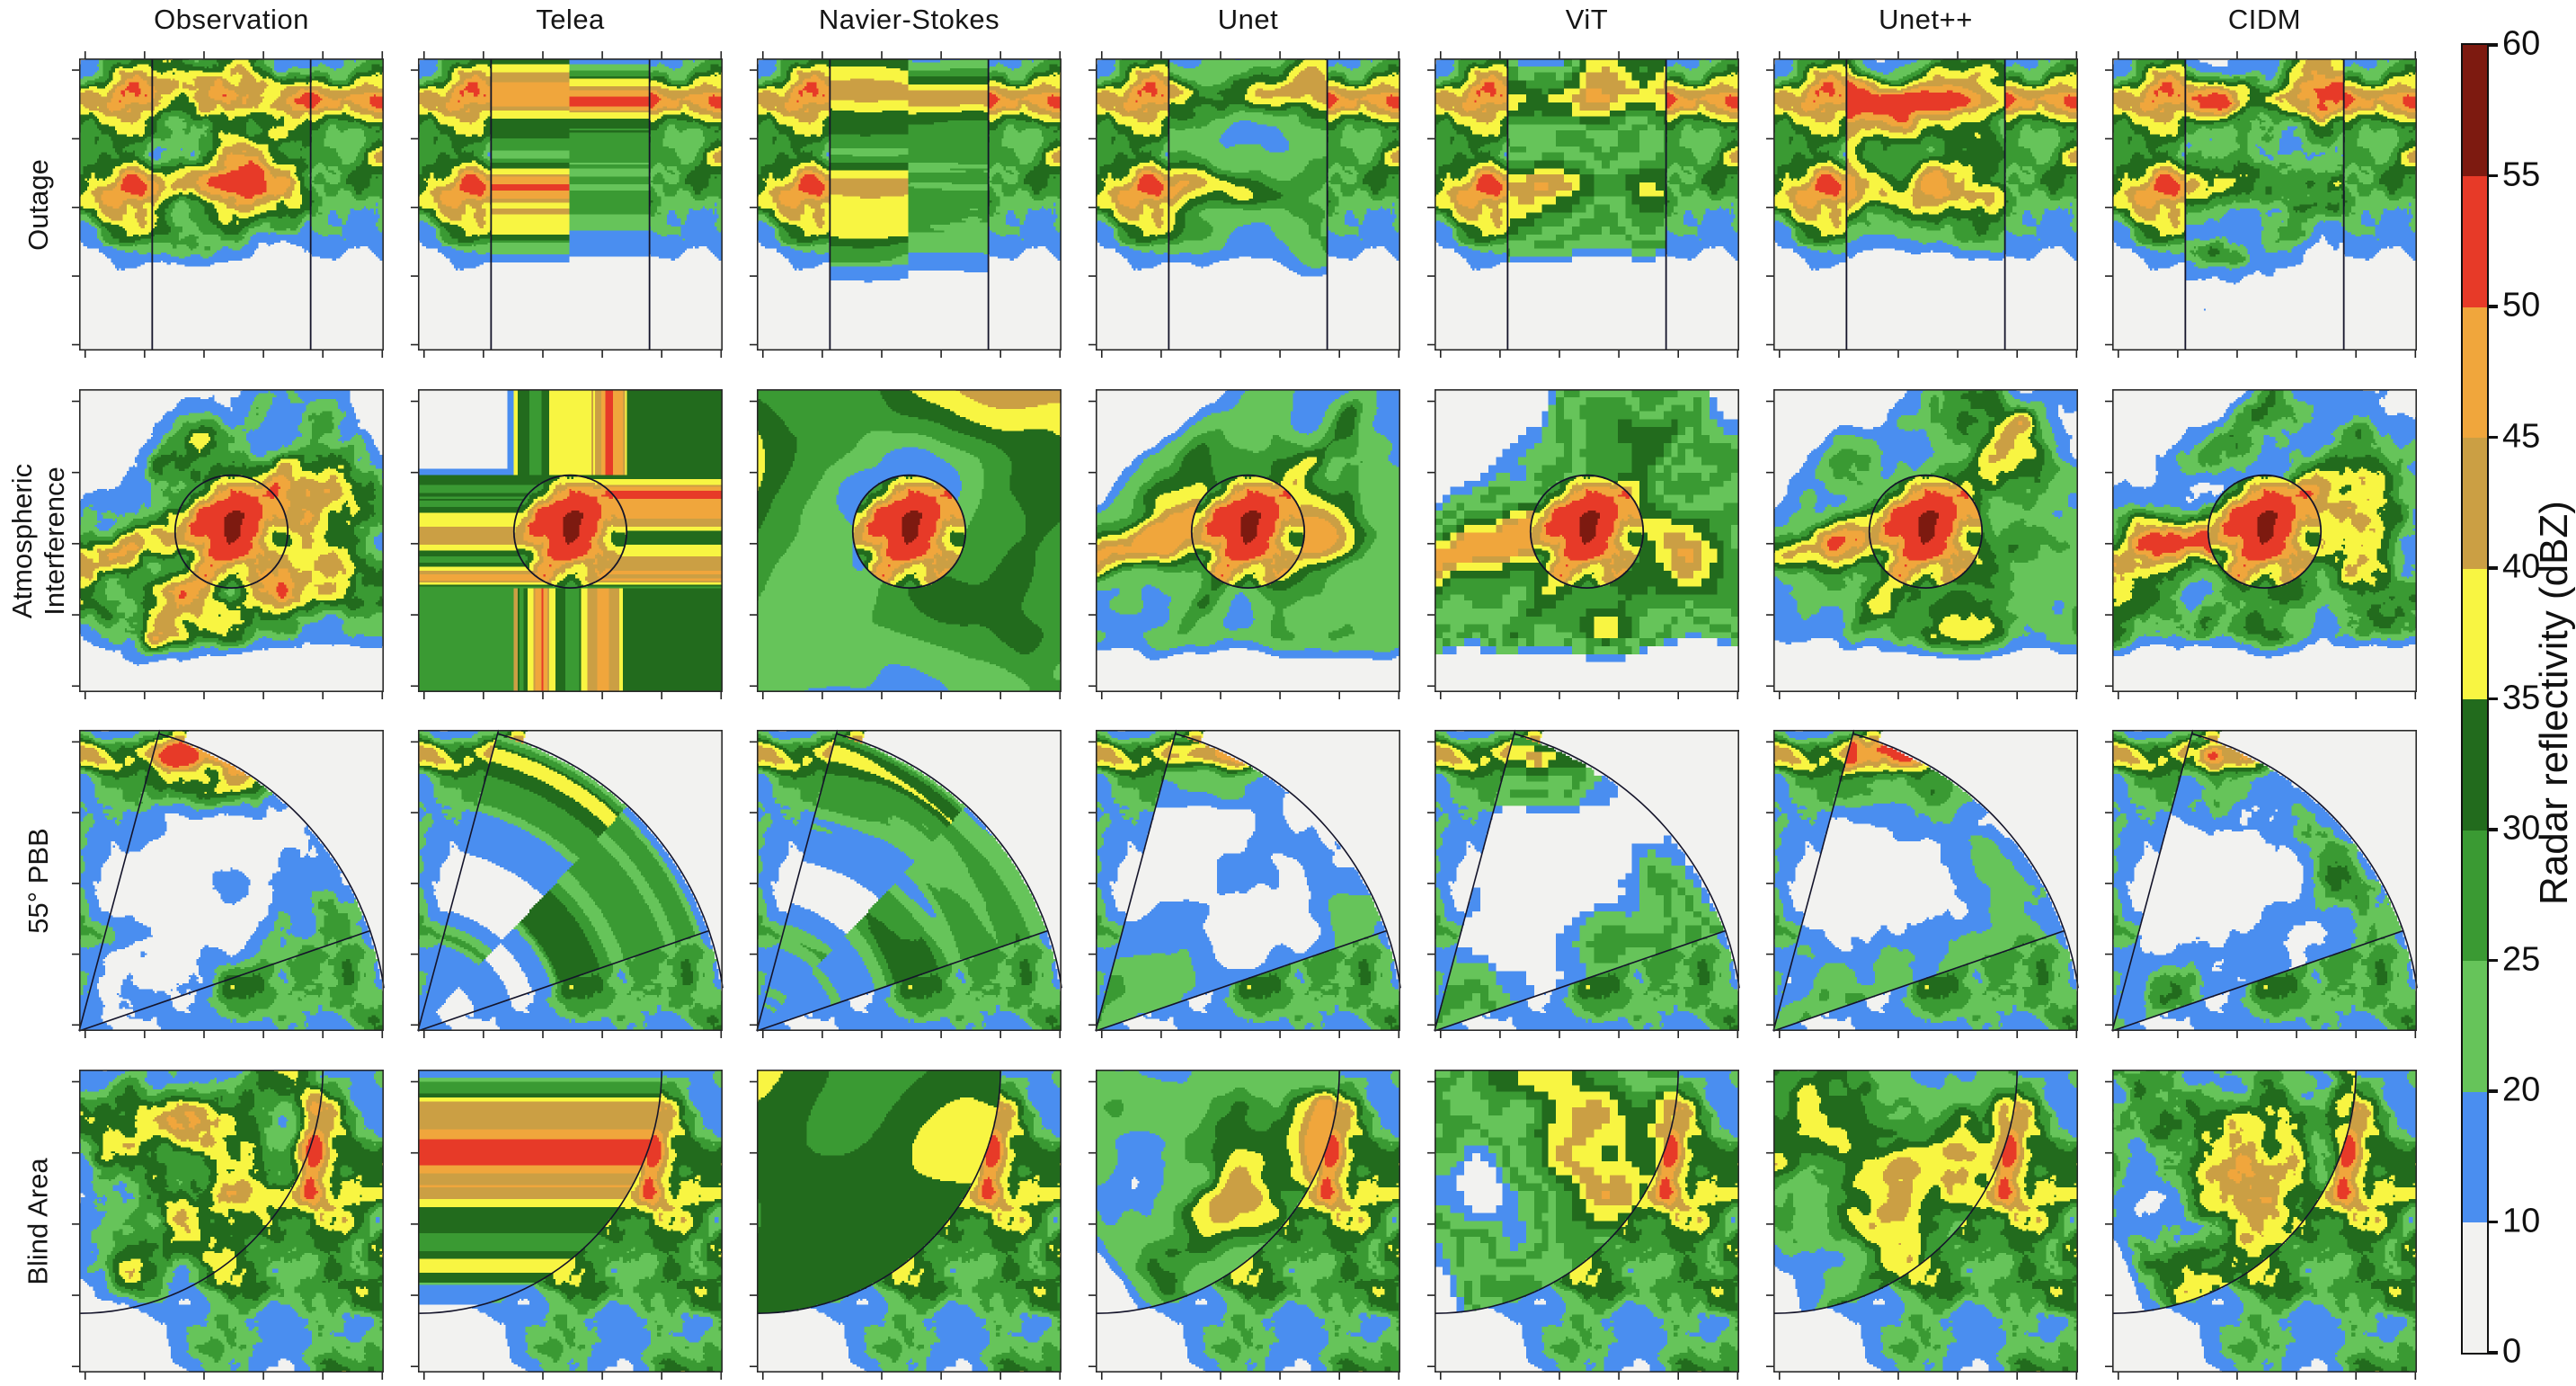  I want to click on panel-atmospheric-interference-navier-stokes, so click(905, 544).